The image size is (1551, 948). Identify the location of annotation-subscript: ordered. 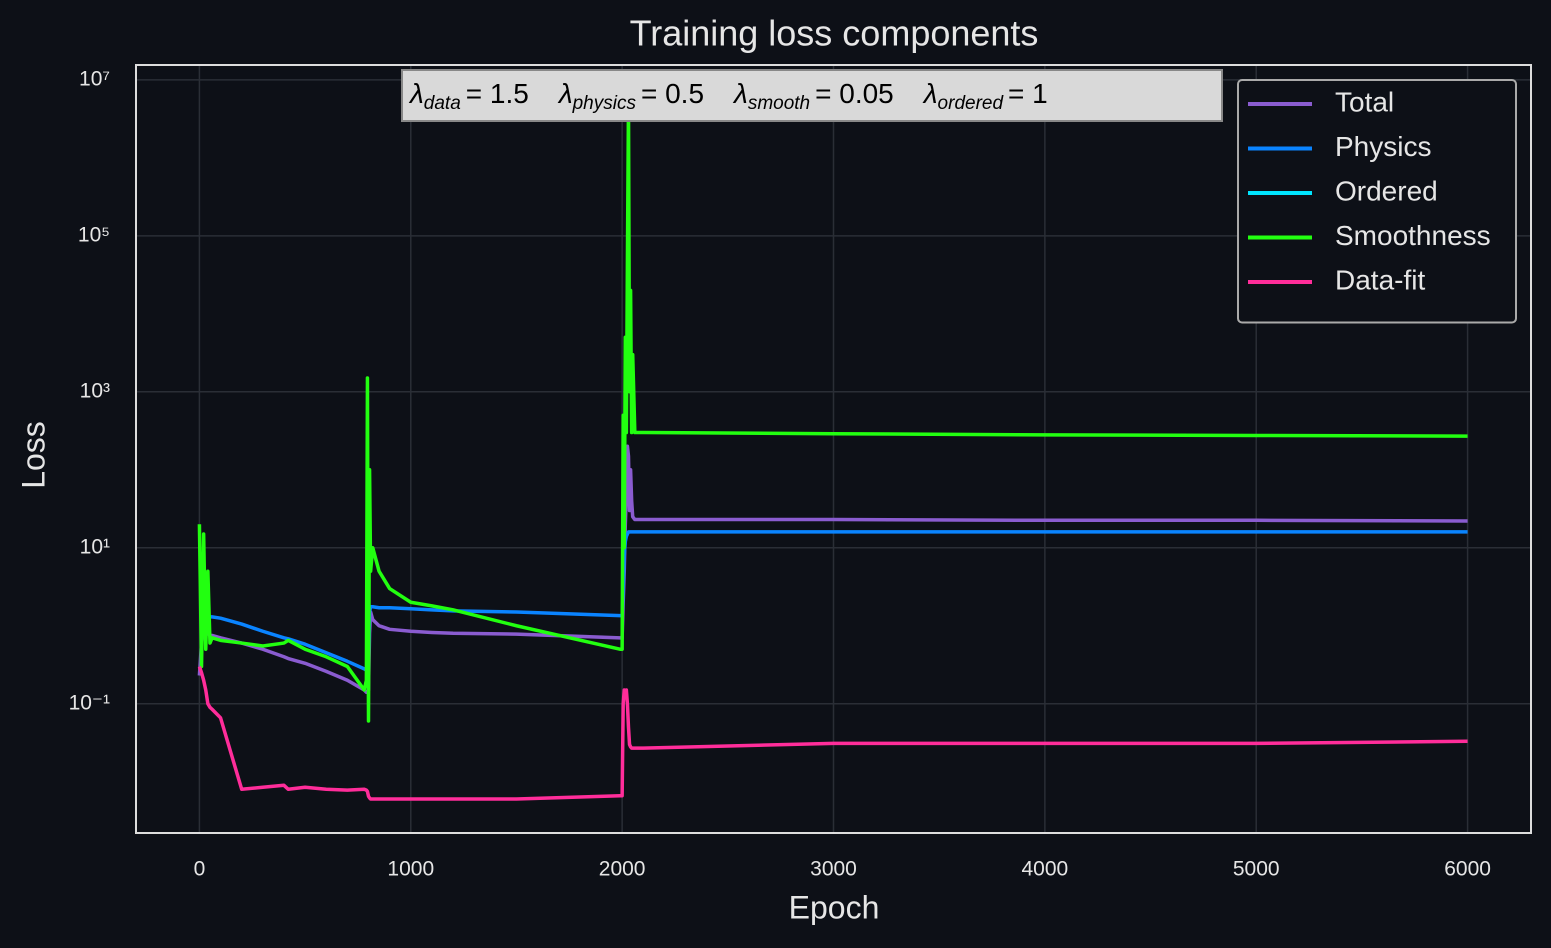
(971, 103).